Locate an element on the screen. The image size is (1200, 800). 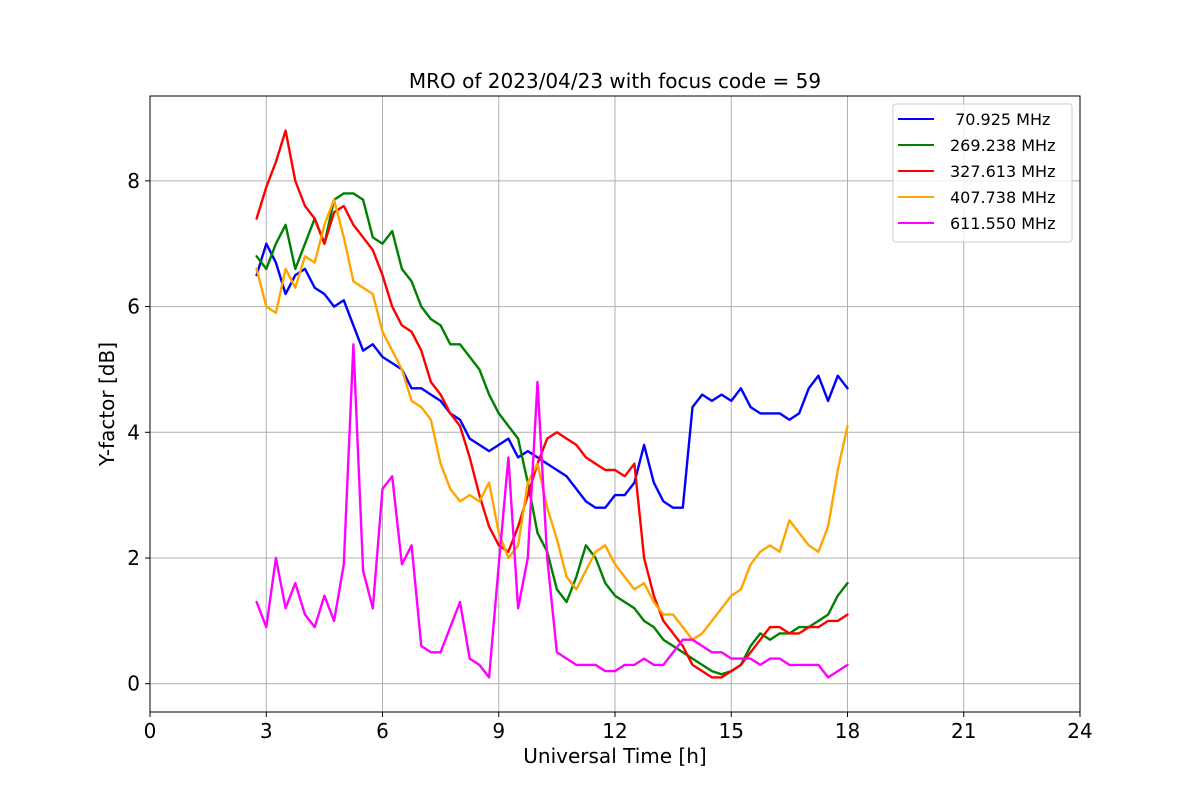
x-tick-label: 18 is located at coordinates (847, 731).